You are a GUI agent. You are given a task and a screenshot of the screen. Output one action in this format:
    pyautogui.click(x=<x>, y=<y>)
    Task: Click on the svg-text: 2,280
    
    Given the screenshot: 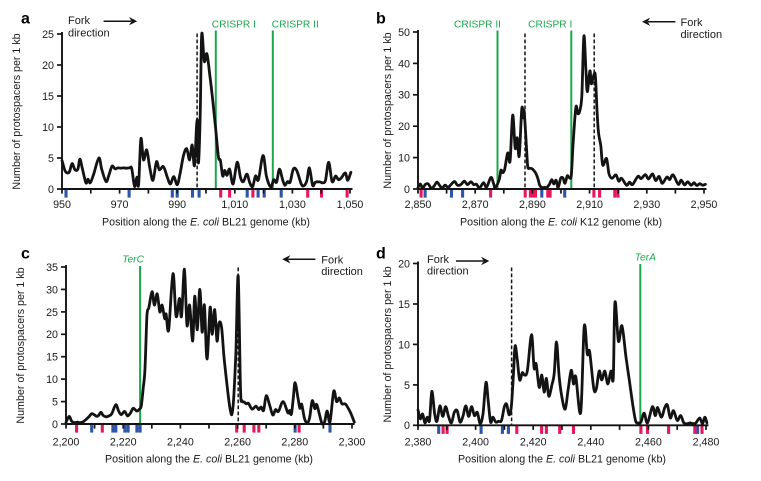 What is the action you would take?
    pyautogui.click(x=294, y=443)
    